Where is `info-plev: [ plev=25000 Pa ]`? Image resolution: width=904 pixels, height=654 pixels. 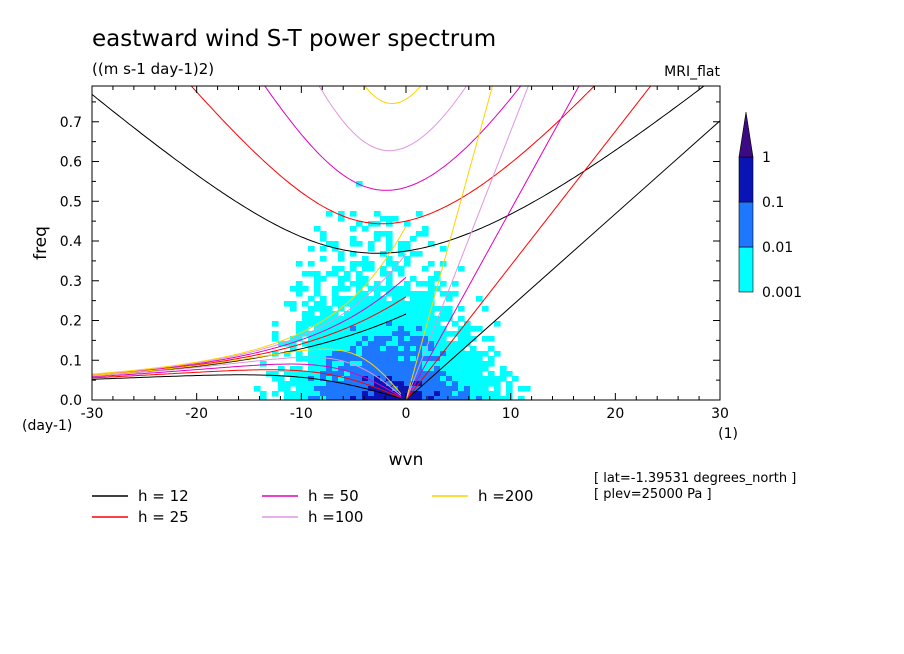 info-plev: [ plev=25000 Pa ] is located at coordinates (653, 494).